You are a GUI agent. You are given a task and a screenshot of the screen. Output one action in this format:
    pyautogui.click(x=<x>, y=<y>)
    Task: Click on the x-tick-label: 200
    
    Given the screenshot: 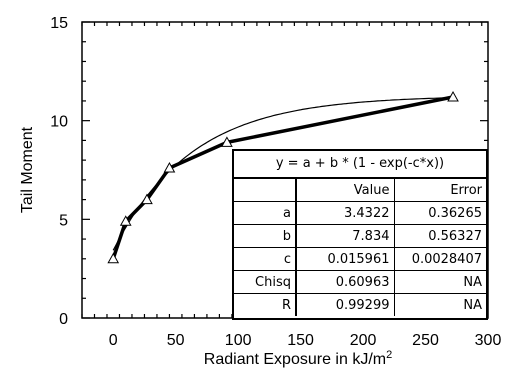 What is the action you would take?
    pyautogui.click(x=363, y=340)
    